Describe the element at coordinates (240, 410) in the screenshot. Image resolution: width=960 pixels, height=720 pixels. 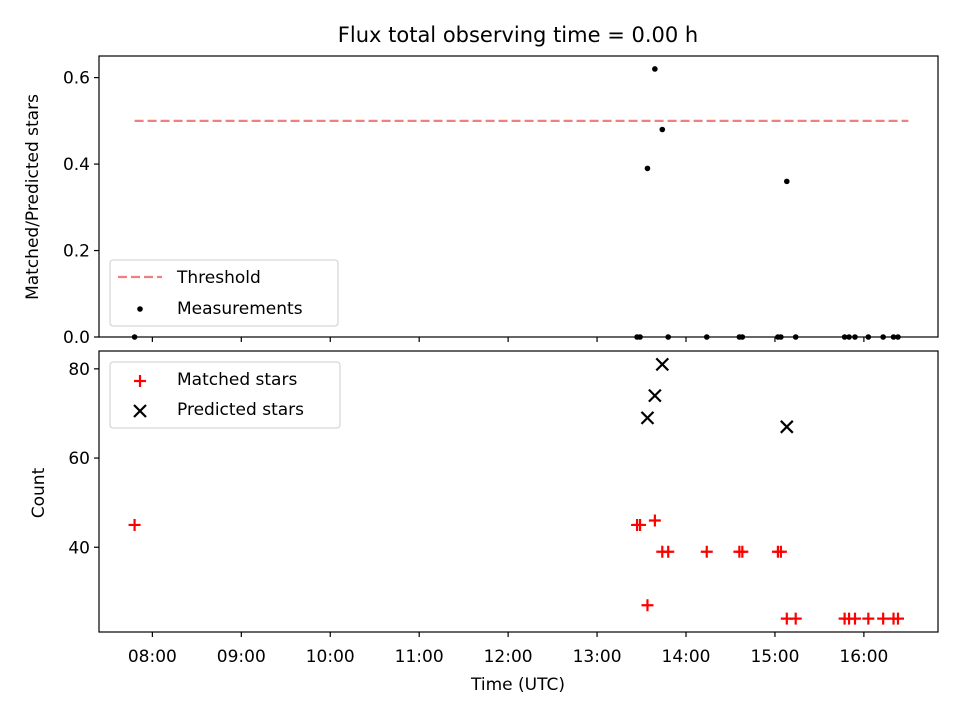
I see `predicted-legend-label: Predicted stars` at that location.